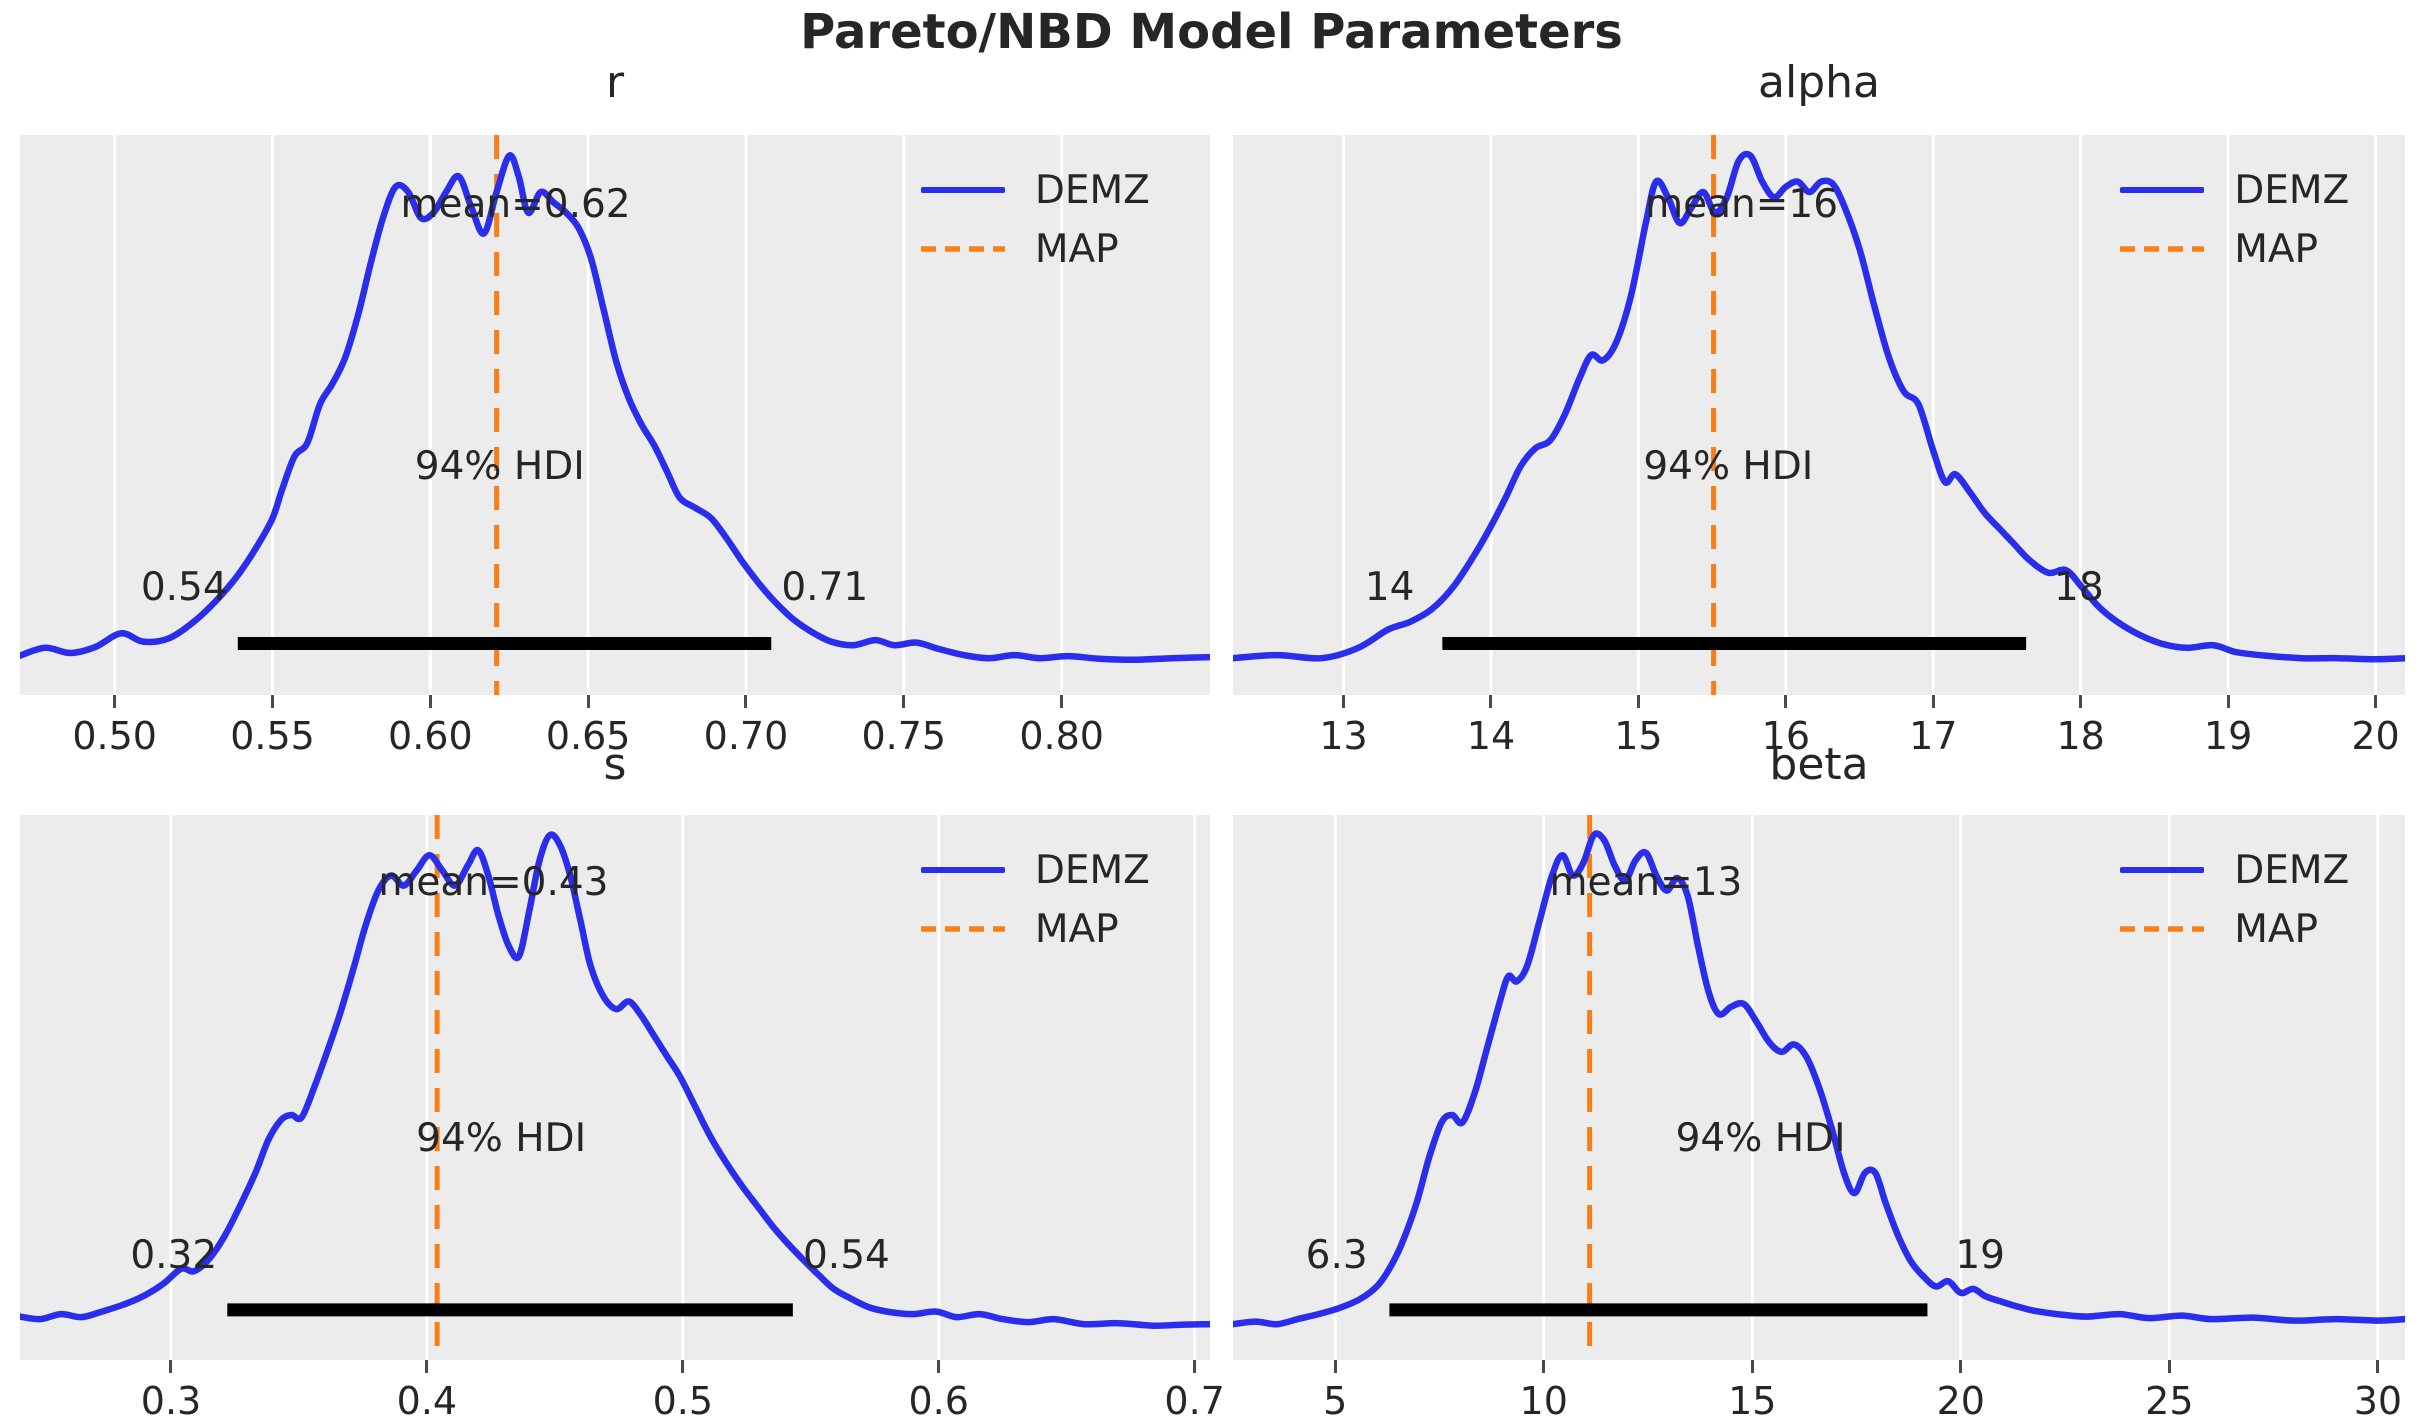 The image size is (2423, 1423). I want to click on x-tick-label: 16, so click(1785, 736).